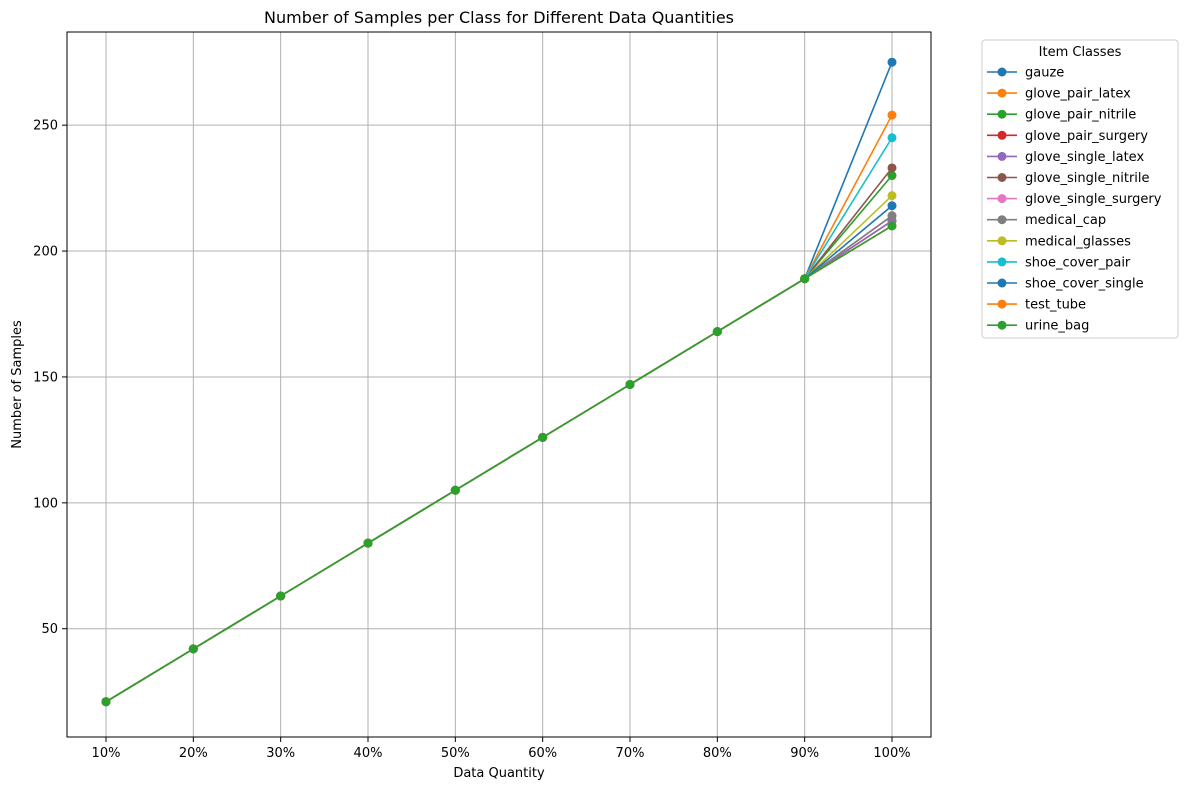  I want to click on legend-label: glove_single_latex, so click(1084, 157).